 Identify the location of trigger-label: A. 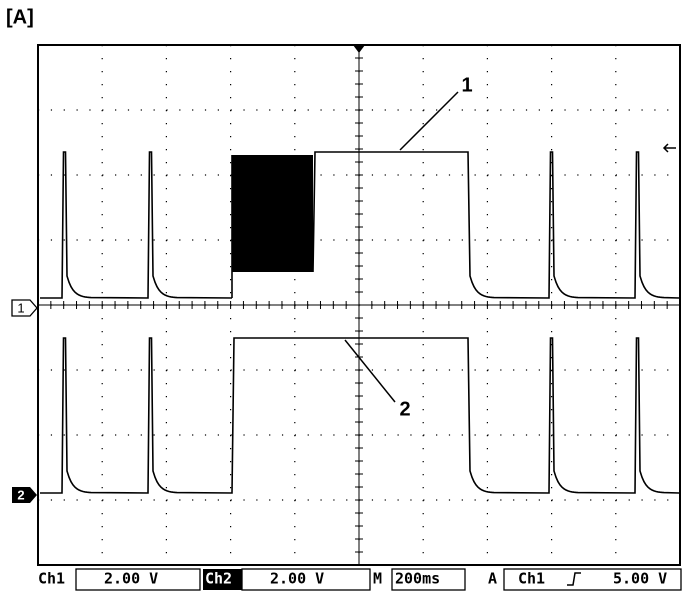
(492, 579).